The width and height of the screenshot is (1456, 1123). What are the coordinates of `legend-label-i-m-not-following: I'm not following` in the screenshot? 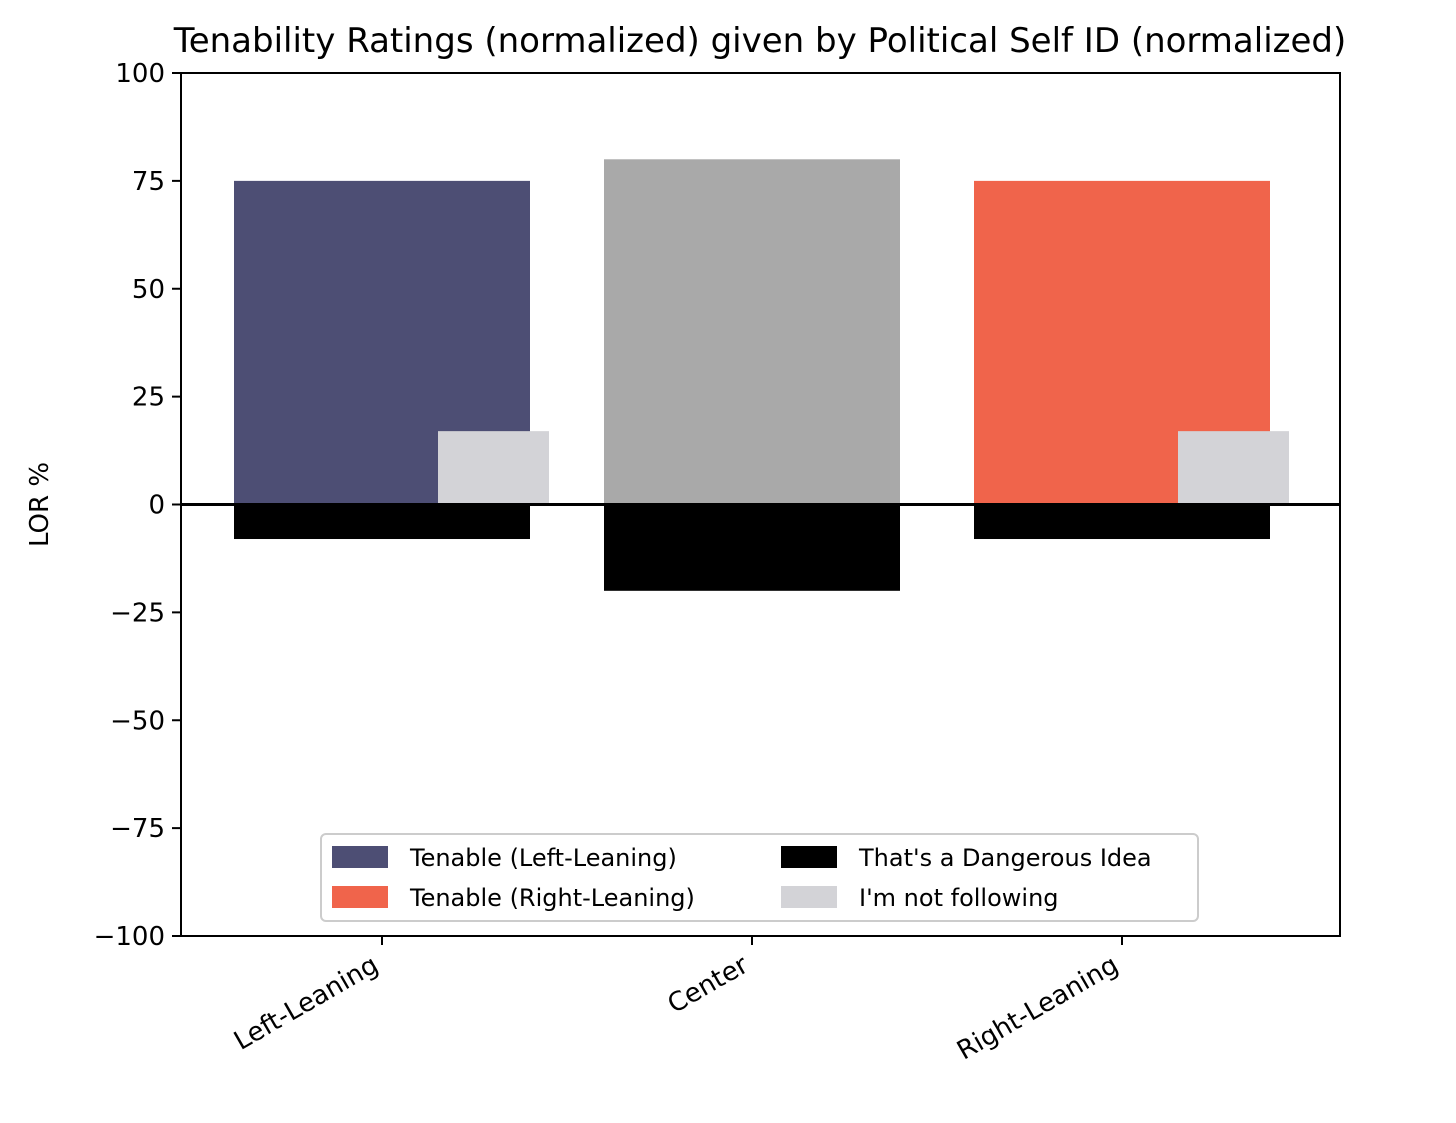 It's located at (959, 898).